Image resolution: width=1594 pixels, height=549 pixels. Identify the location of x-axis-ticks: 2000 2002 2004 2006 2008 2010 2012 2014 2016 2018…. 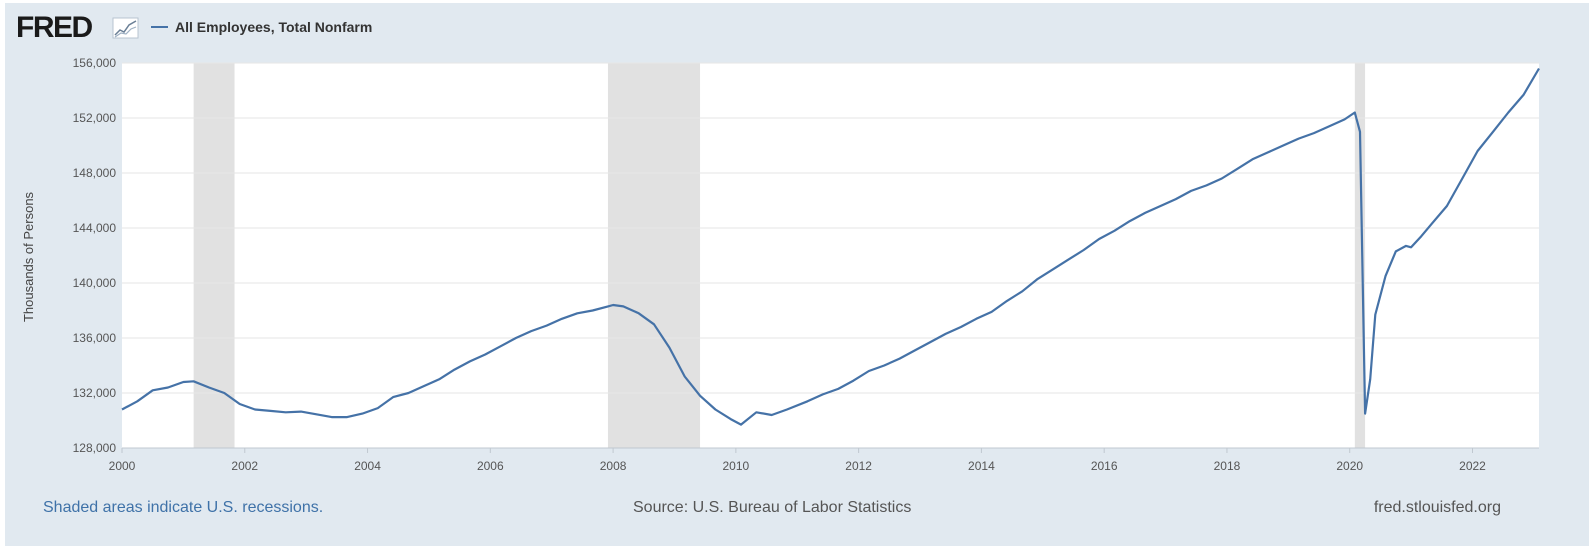
(797, 460).